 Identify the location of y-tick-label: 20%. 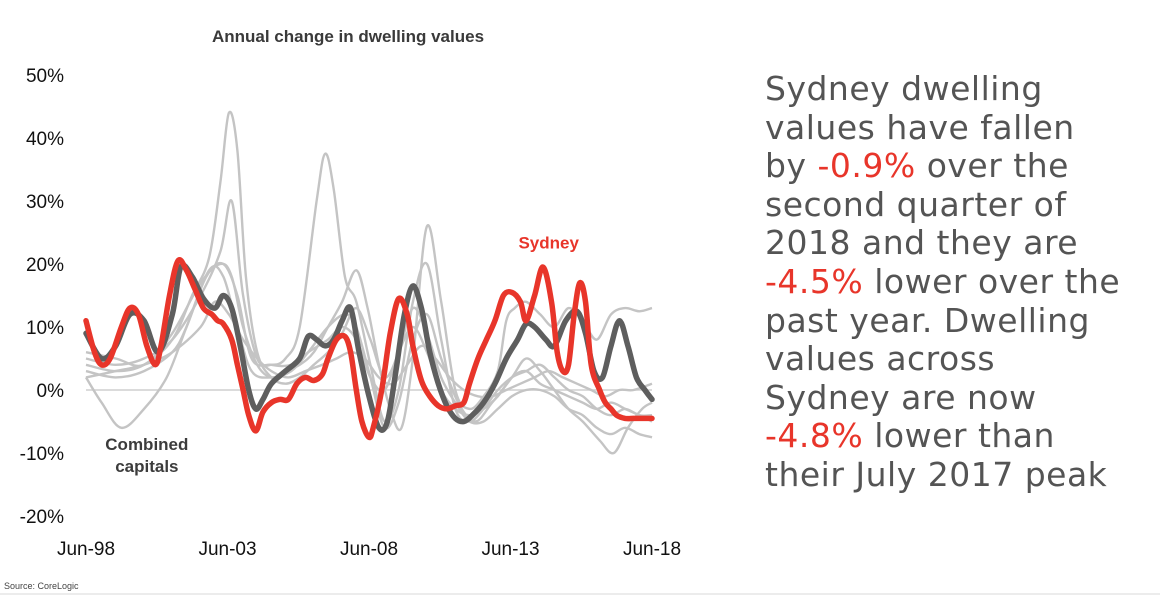
(45, 265).